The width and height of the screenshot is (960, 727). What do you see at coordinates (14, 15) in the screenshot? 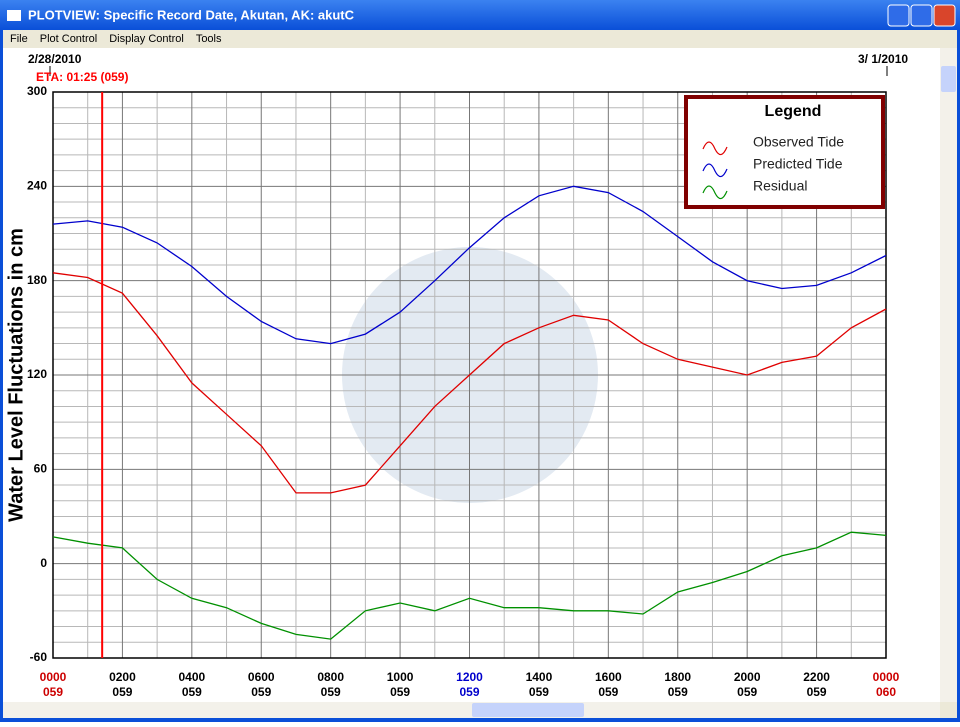
I see `app-icon` at bounding box center [14, 15].